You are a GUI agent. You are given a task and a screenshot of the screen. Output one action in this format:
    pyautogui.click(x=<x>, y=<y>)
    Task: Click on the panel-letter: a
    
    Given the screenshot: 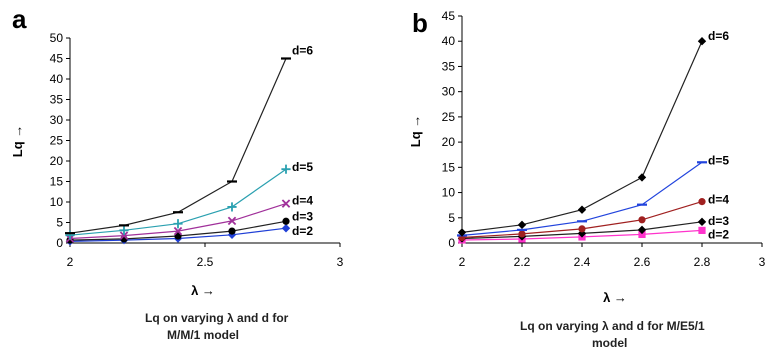 What is the action you would take?
    pyautogui.click(x=19, y=19)
    